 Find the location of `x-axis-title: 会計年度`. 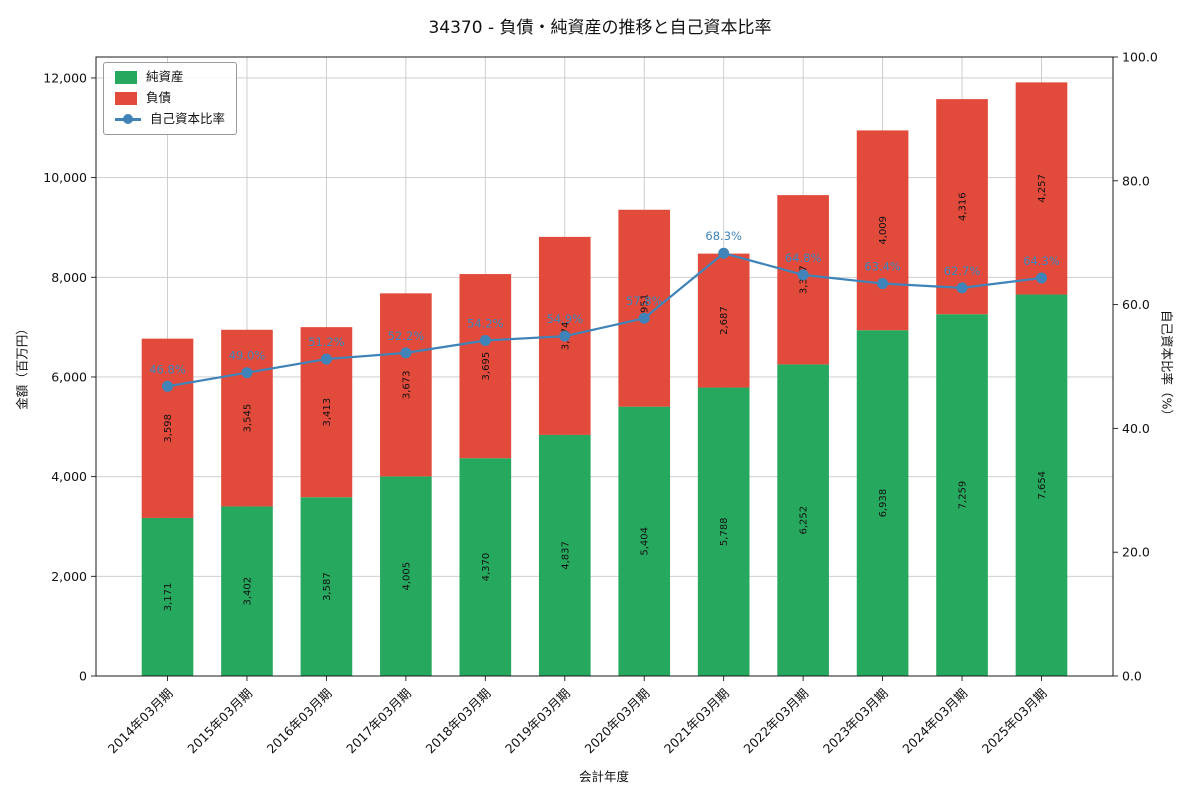

x-axis-title: 会計年度 is located at coordinates (604, 776).